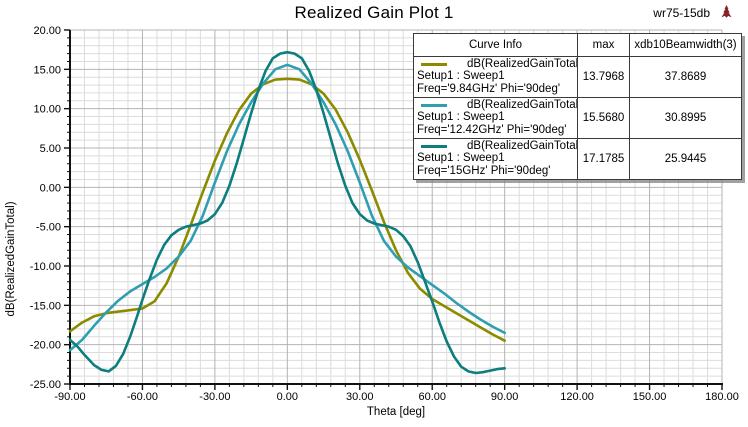 The image size is (748, 427). I want to click on y-tick-label: 5.00, so click(50, 149).